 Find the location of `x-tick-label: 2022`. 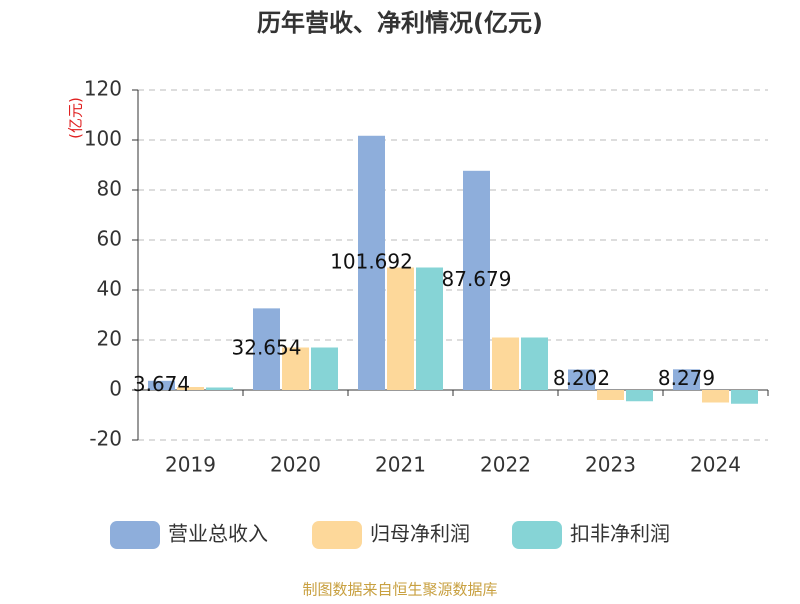

x-tick-label: 2022 is located at coordinates (505, 465).